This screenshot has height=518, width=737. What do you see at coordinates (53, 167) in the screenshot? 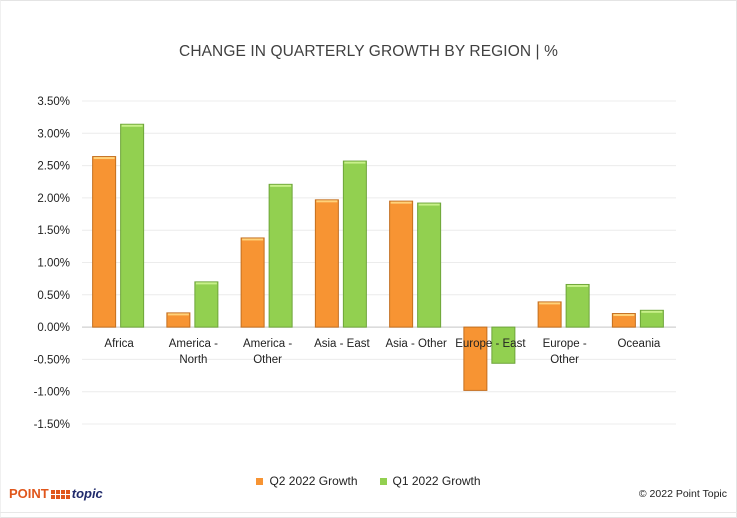
I see `y-tick-label: 2.50%` at bounding box center [53, 167].